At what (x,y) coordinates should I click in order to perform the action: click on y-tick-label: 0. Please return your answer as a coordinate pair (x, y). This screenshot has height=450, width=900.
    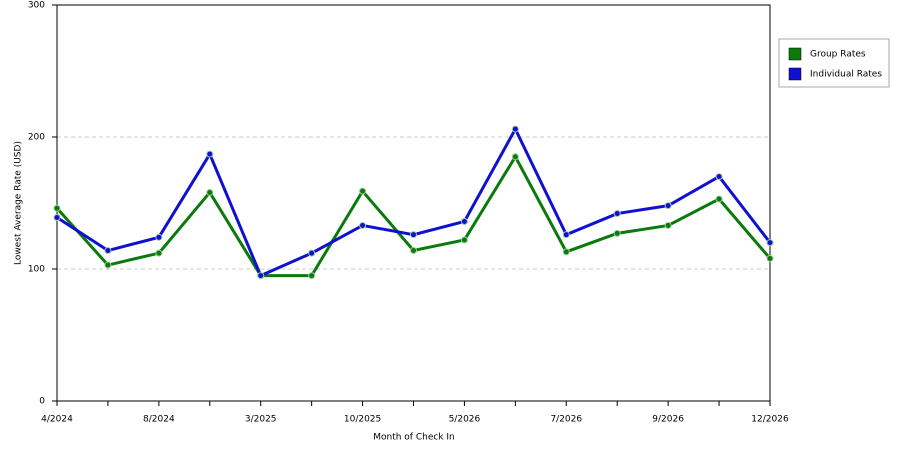
    Looking at the image, I should click on (42, 402).